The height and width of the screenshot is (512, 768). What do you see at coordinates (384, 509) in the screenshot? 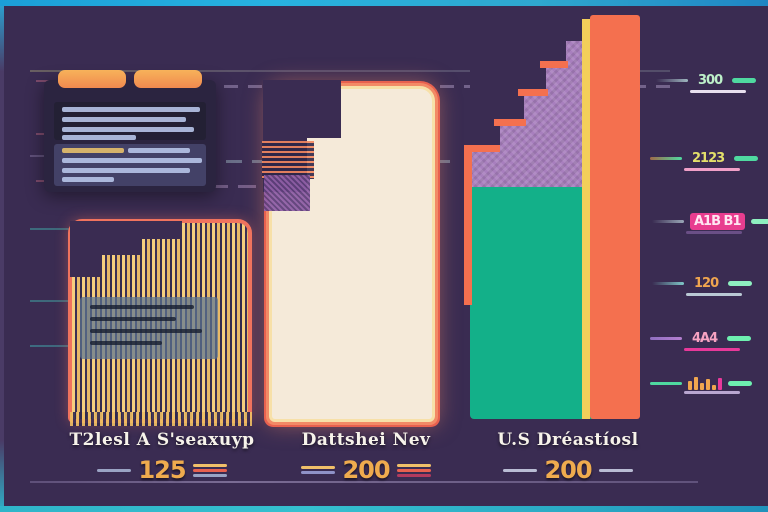
I see `frame-bottom-border` at bounding box center [384, 509].